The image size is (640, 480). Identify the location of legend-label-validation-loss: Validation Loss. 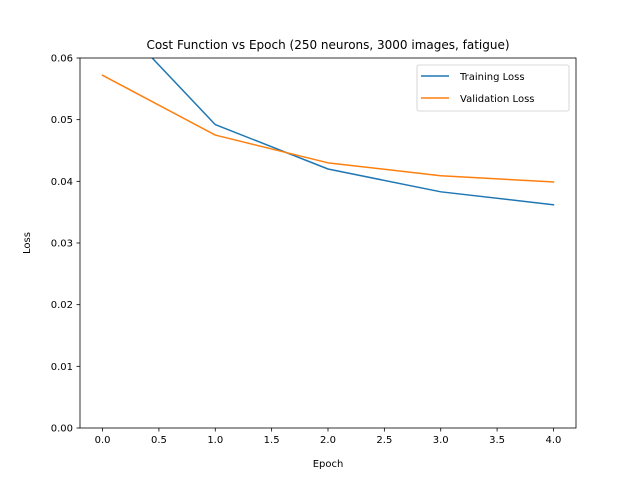
(497, 99).